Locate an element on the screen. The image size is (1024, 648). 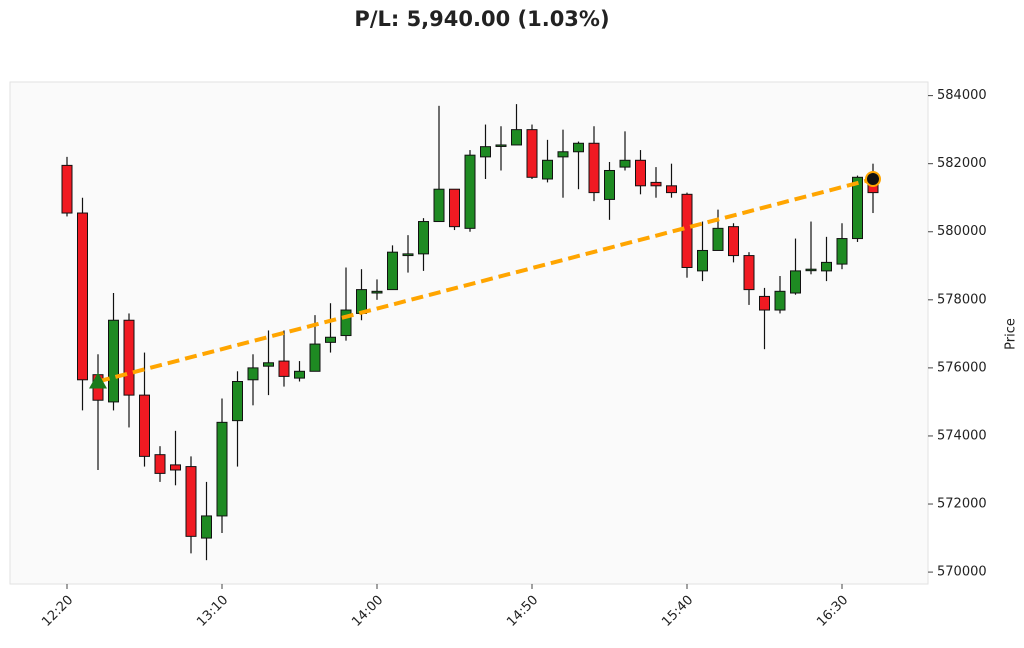
y-tick-label: 574000 is located at coordinates (962, 435).